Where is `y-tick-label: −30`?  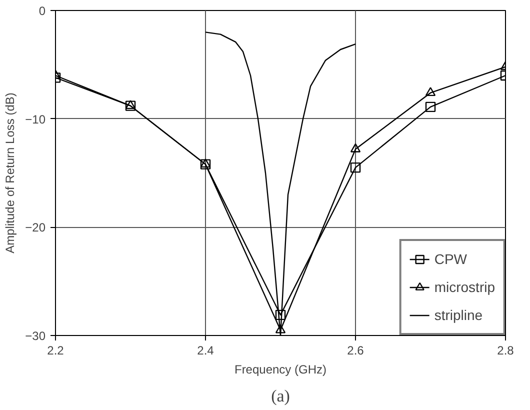
y-tick-label: −30 is located at coordinates (35, 336).